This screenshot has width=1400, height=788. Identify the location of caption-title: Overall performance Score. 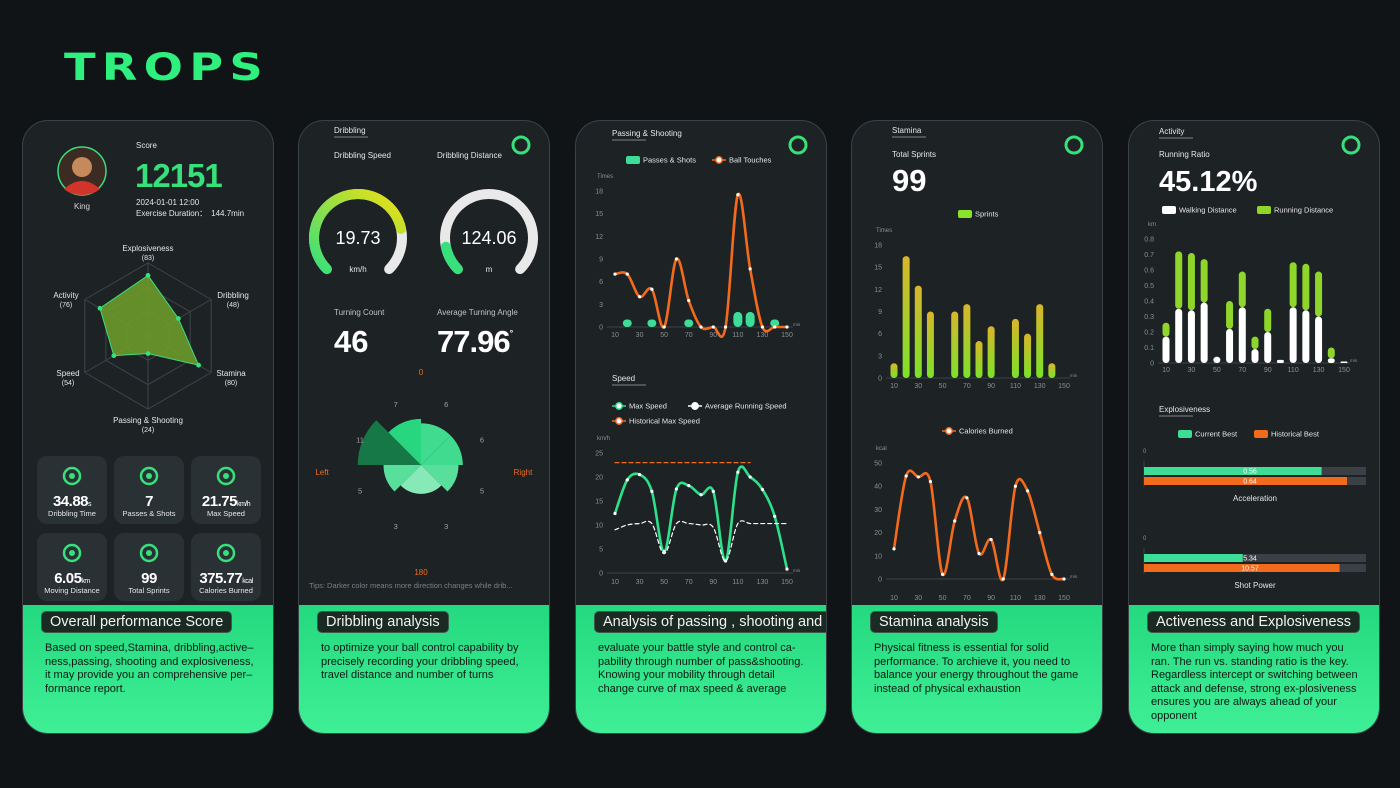
(137, 622).